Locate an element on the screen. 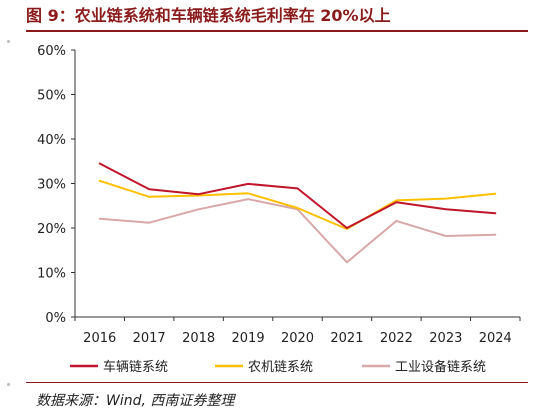 This screenshot has width=536, height=416. y-tick-label: 60% is located at coordinates (51, 51).